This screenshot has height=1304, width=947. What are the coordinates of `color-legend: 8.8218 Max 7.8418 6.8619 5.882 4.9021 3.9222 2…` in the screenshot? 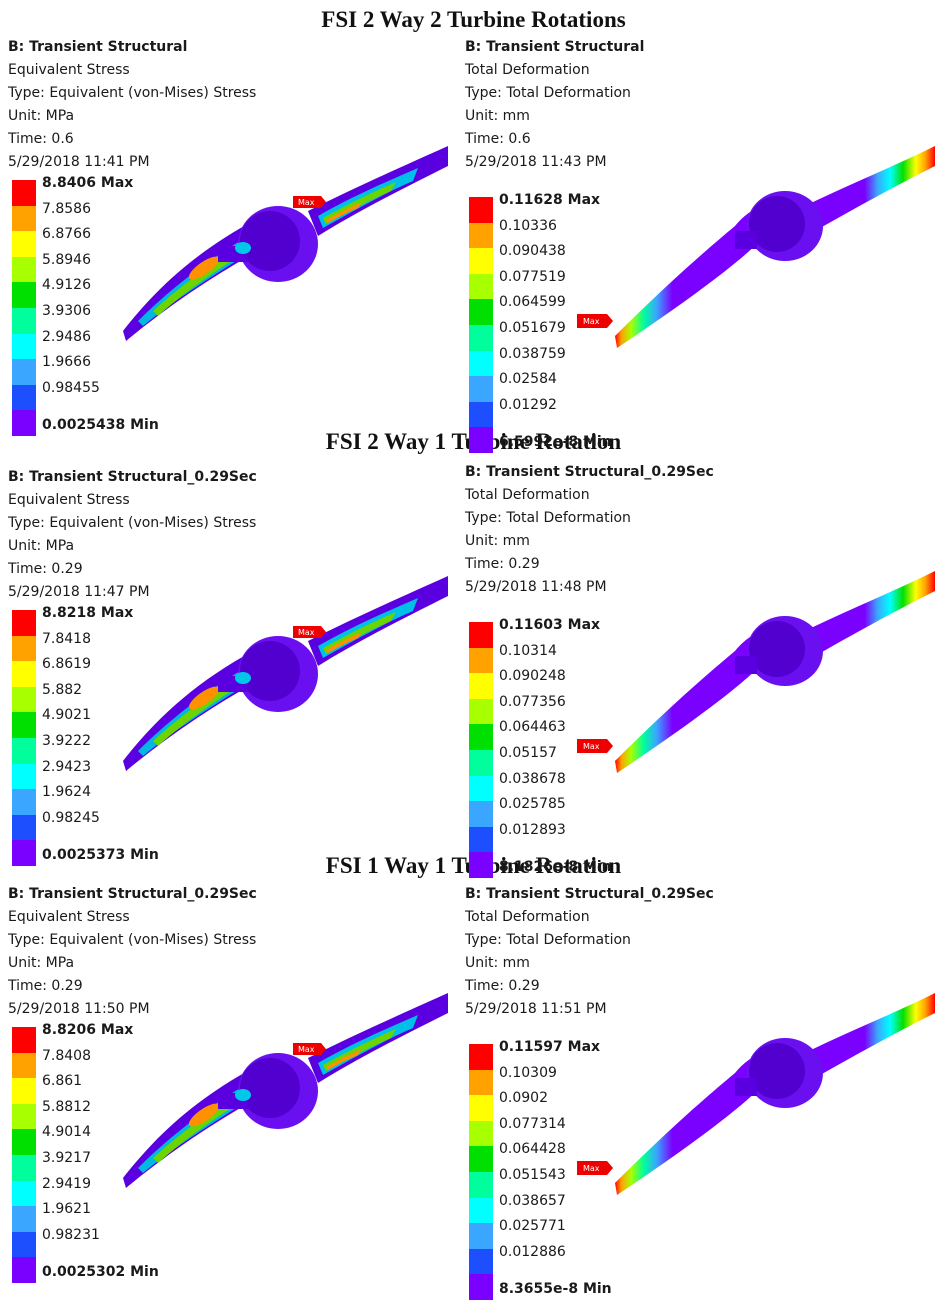 It's located at (112, 737).